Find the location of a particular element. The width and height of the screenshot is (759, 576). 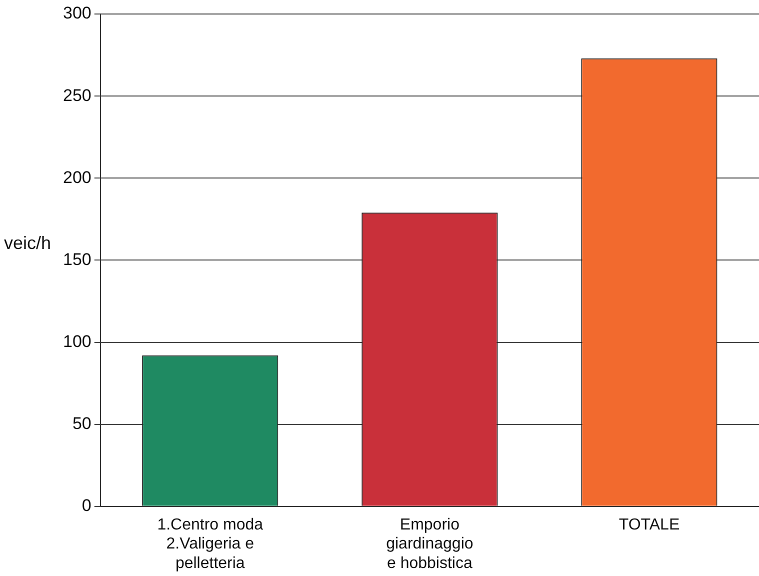

x-tick-label: Emporio giardinaggio e hobbistica is located at coordinates (430, 544).